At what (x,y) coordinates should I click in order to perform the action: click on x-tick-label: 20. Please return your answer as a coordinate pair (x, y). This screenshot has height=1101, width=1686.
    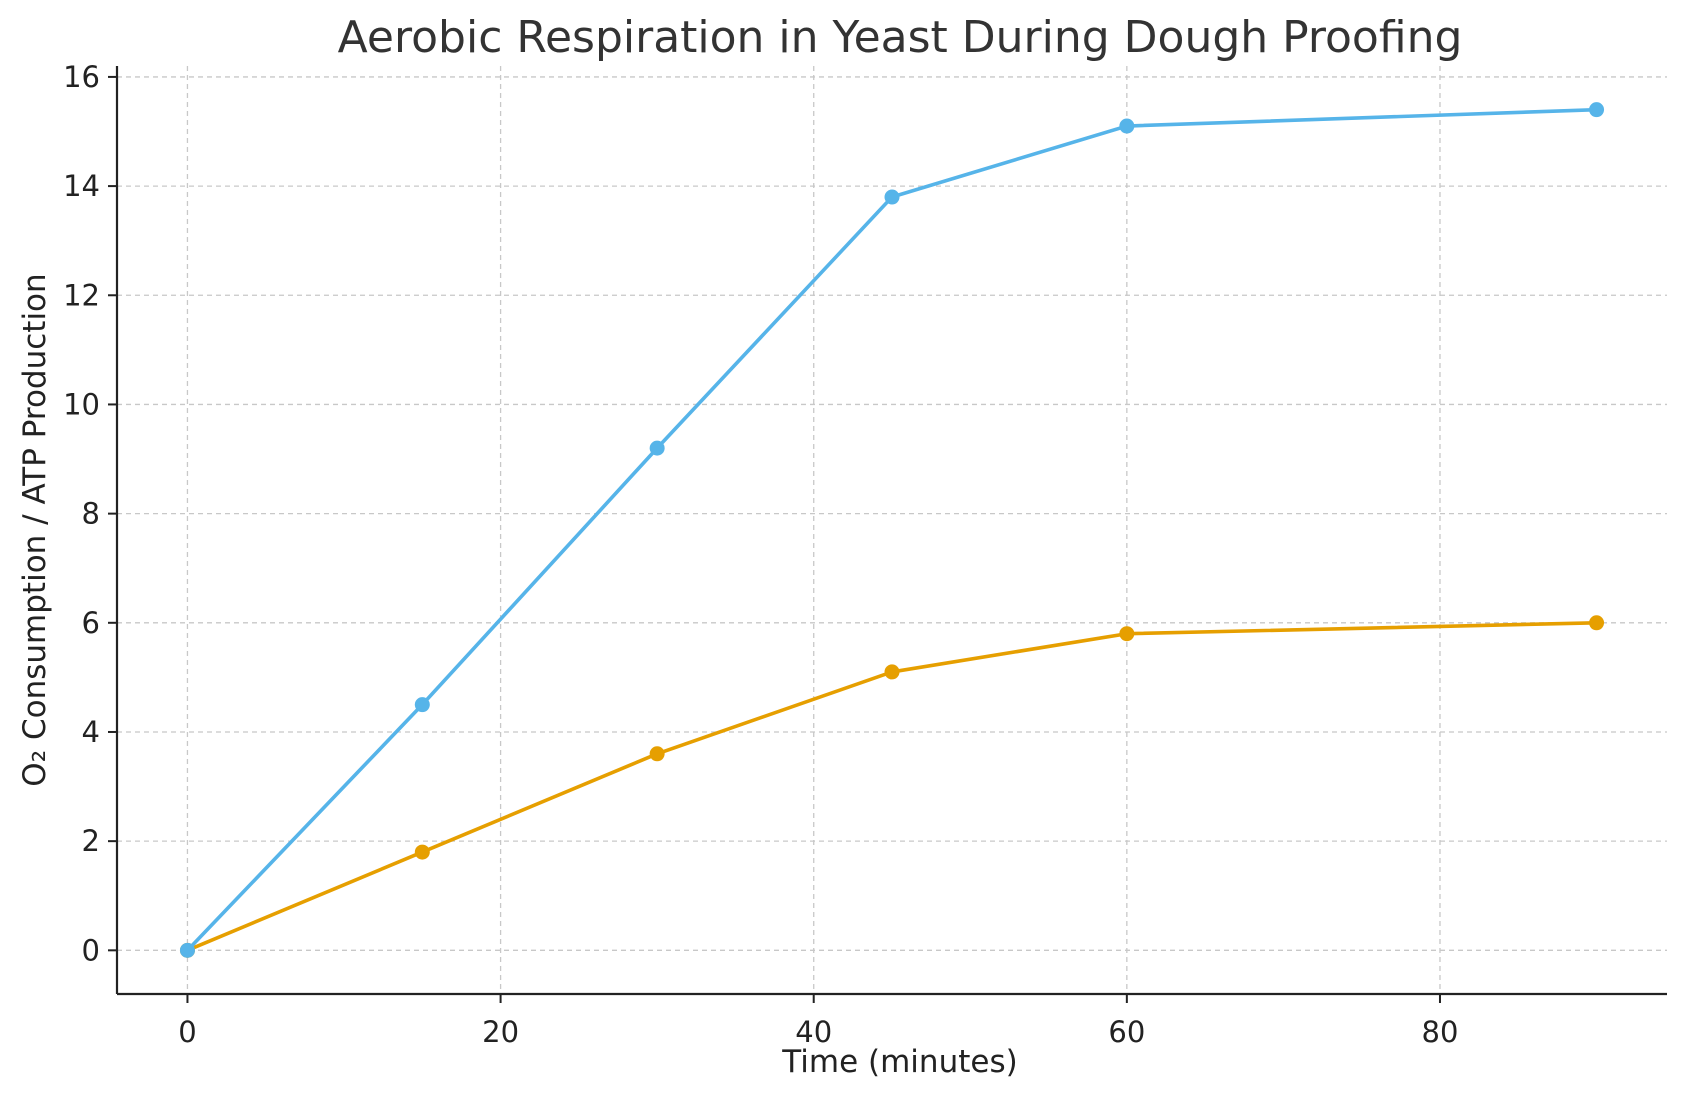
    Looking at the image, I should click on (500, 1032).